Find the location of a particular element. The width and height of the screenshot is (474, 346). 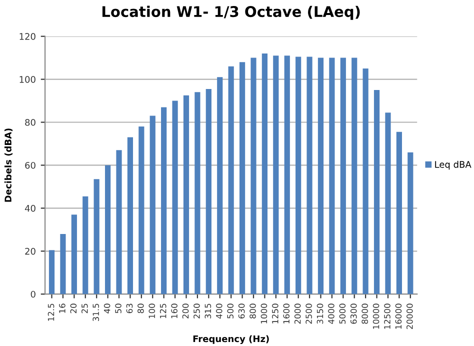

x-tick-label: 500 is located at coordinates (230, 311).